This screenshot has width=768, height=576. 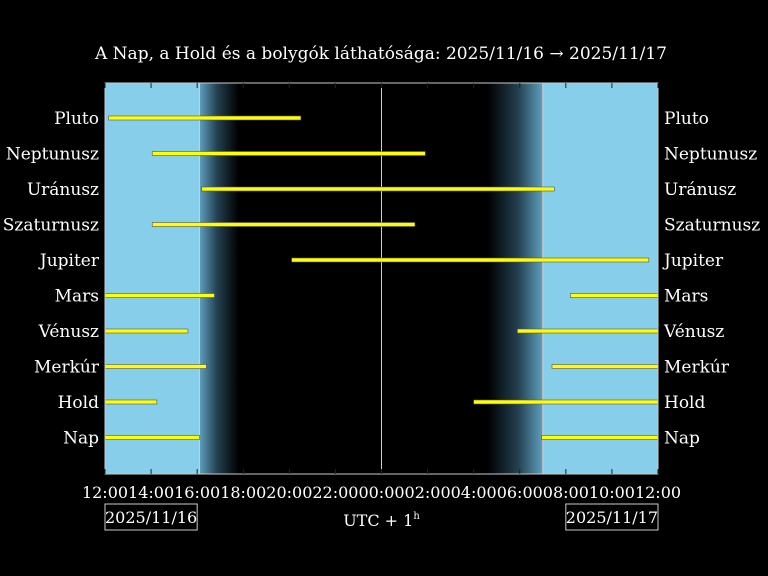 I want to click on body-label-right: Uránusz, so click(x=700, y=190).